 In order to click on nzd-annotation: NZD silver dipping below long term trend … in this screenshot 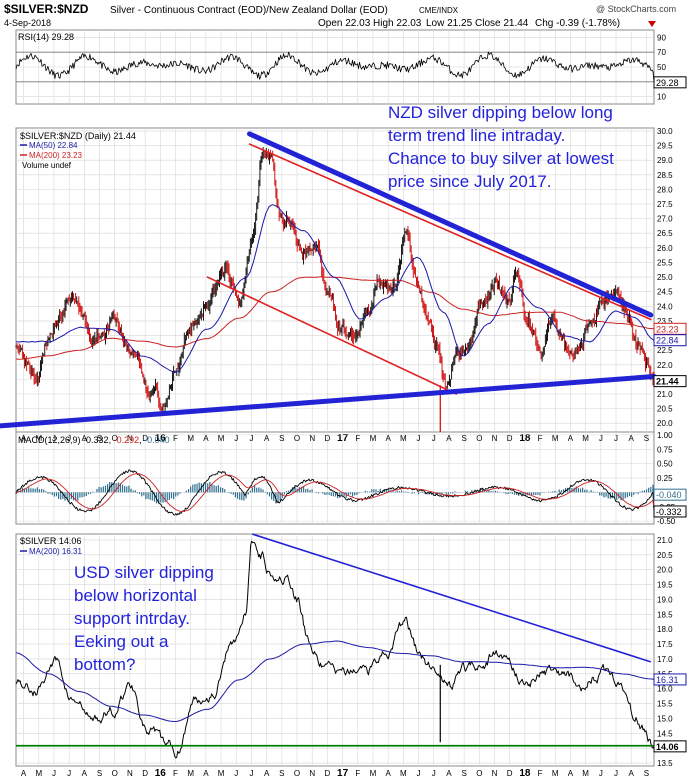, I will do `click(501, 147)`.